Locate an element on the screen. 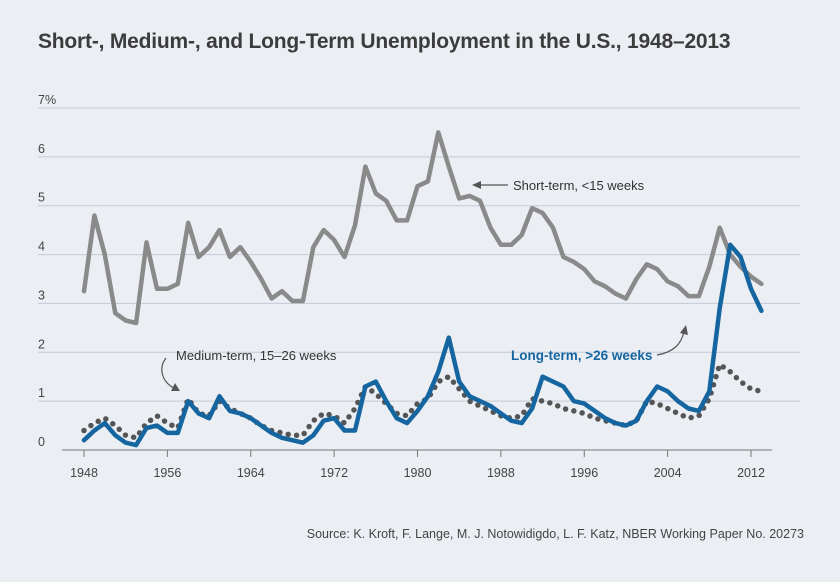 This screenshot has width=840, height=582. medium-term-arrow-line is located at coordinates (168, 373).